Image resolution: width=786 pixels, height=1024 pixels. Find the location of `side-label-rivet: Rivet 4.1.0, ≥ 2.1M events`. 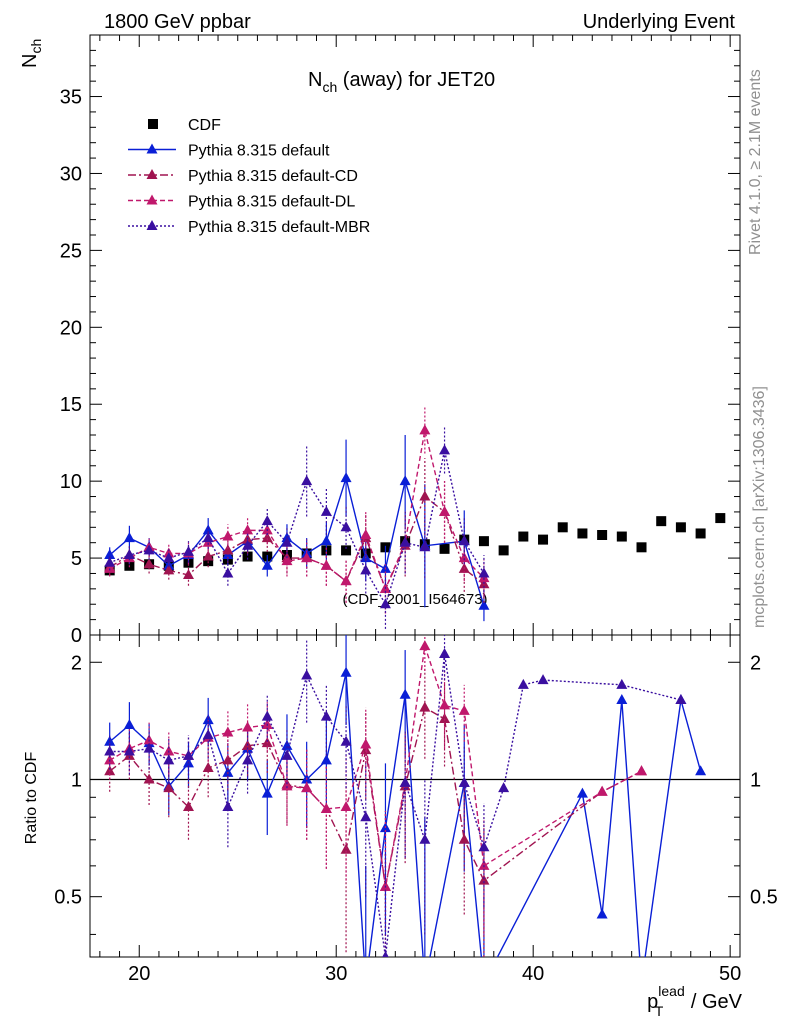

side-label-rivet: Rivet 4.1.0, ≥ 2.1M events is located at coordinates (755, 162).